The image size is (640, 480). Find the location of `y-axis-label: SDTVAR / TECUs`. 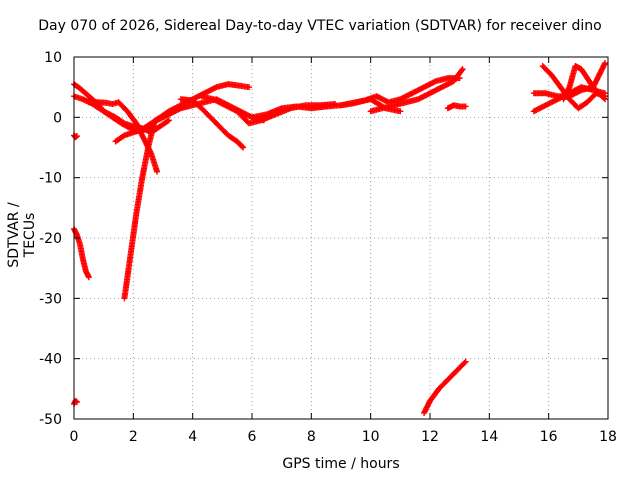

y-axis-label: SDTVAR / TECUs is located at coordinates (22, 235).